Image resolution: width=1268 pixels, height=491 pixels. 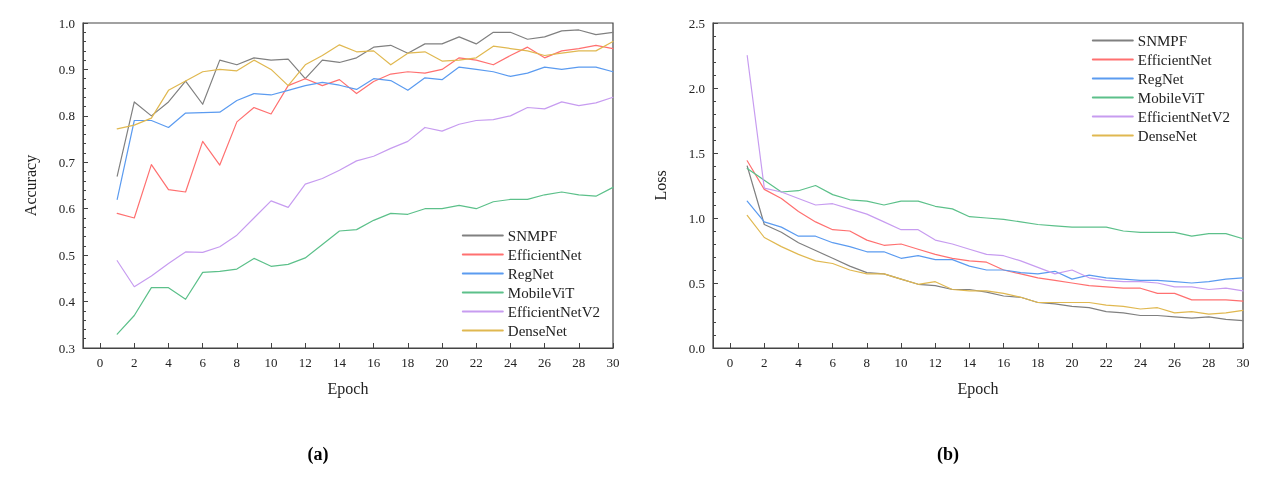 I want to click on y-tick-label: 2.5, so click(x=696, y=23).